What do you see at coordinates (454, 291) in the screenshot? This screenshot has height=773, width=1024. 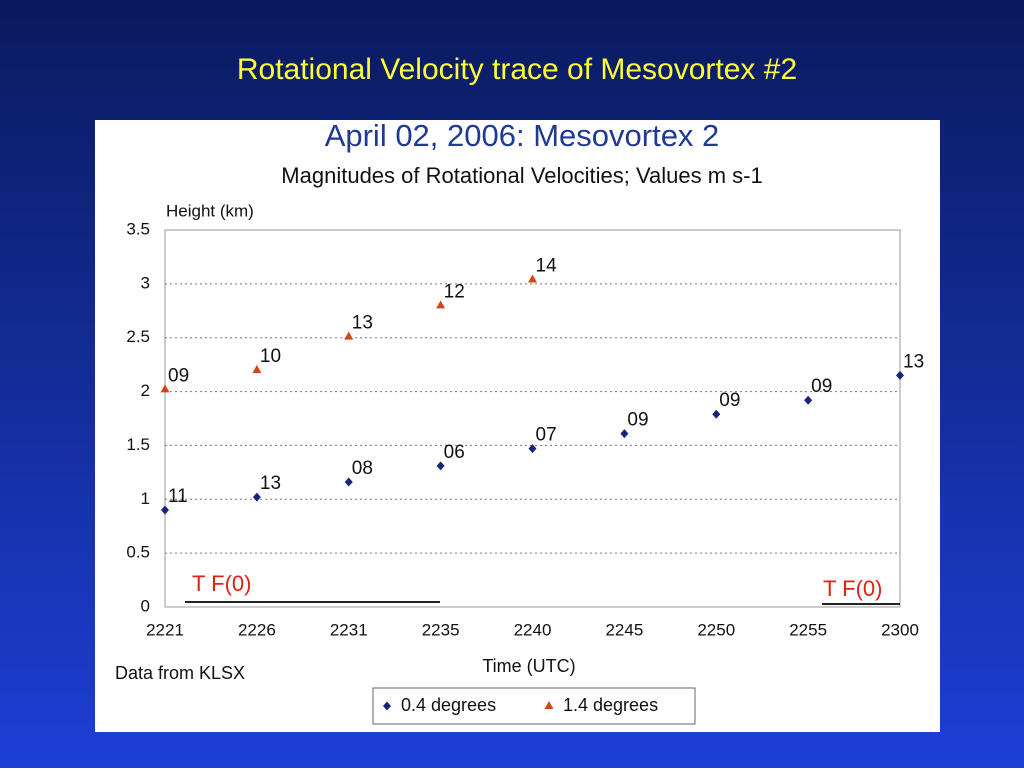 I see `data-label: 12` at bounding box center [454, 291].